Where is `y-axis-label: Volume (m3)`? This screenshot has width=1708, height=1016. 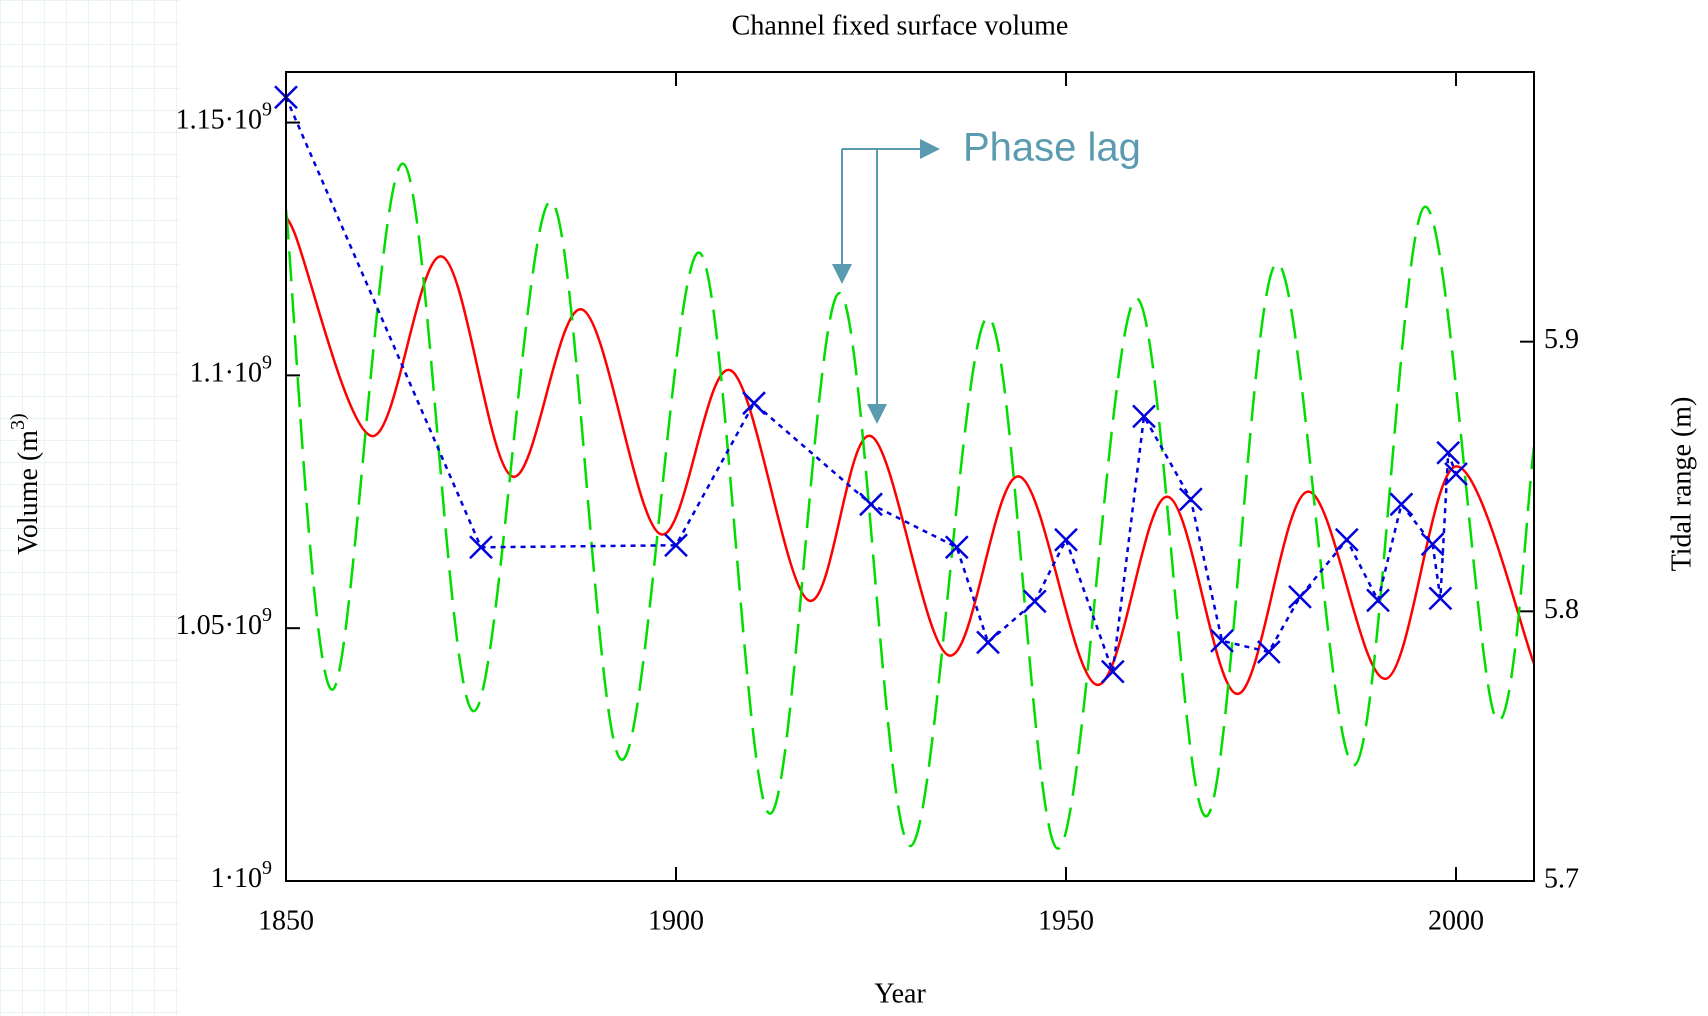 y-axis-label: Volume (m3) is located at coordinates (26, 483).